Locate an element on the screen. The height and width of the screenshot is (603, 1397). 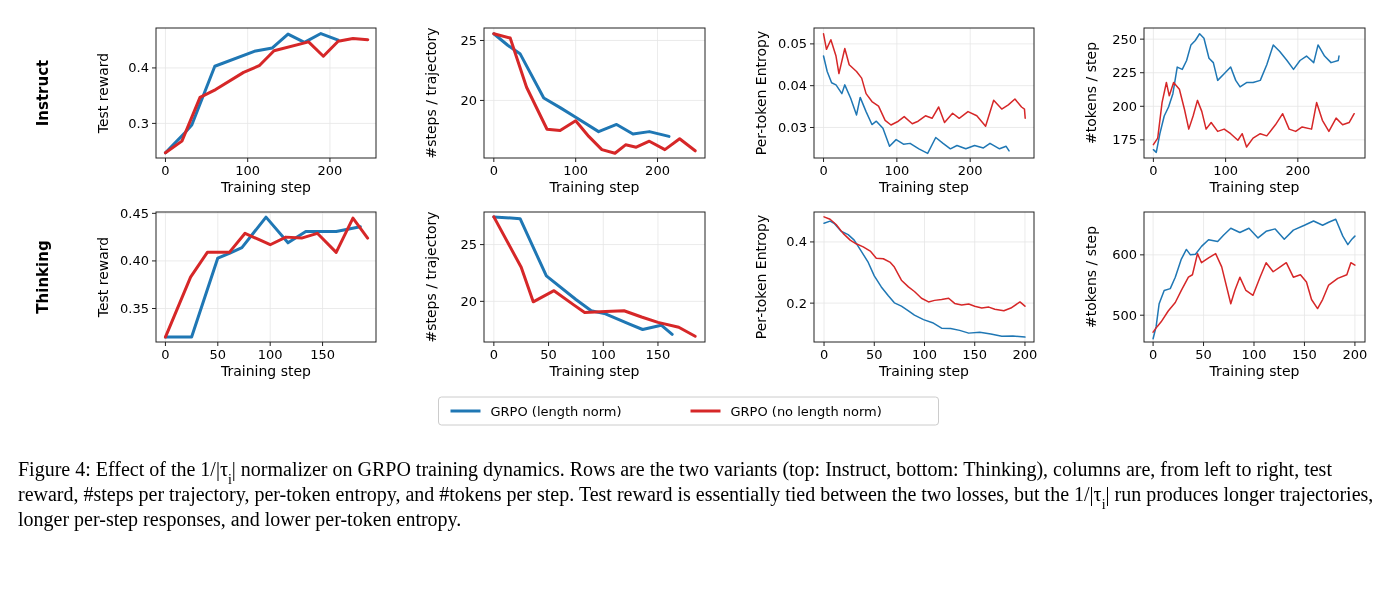
y-tick-label: 0.3 is located at coordinates (138, 123).